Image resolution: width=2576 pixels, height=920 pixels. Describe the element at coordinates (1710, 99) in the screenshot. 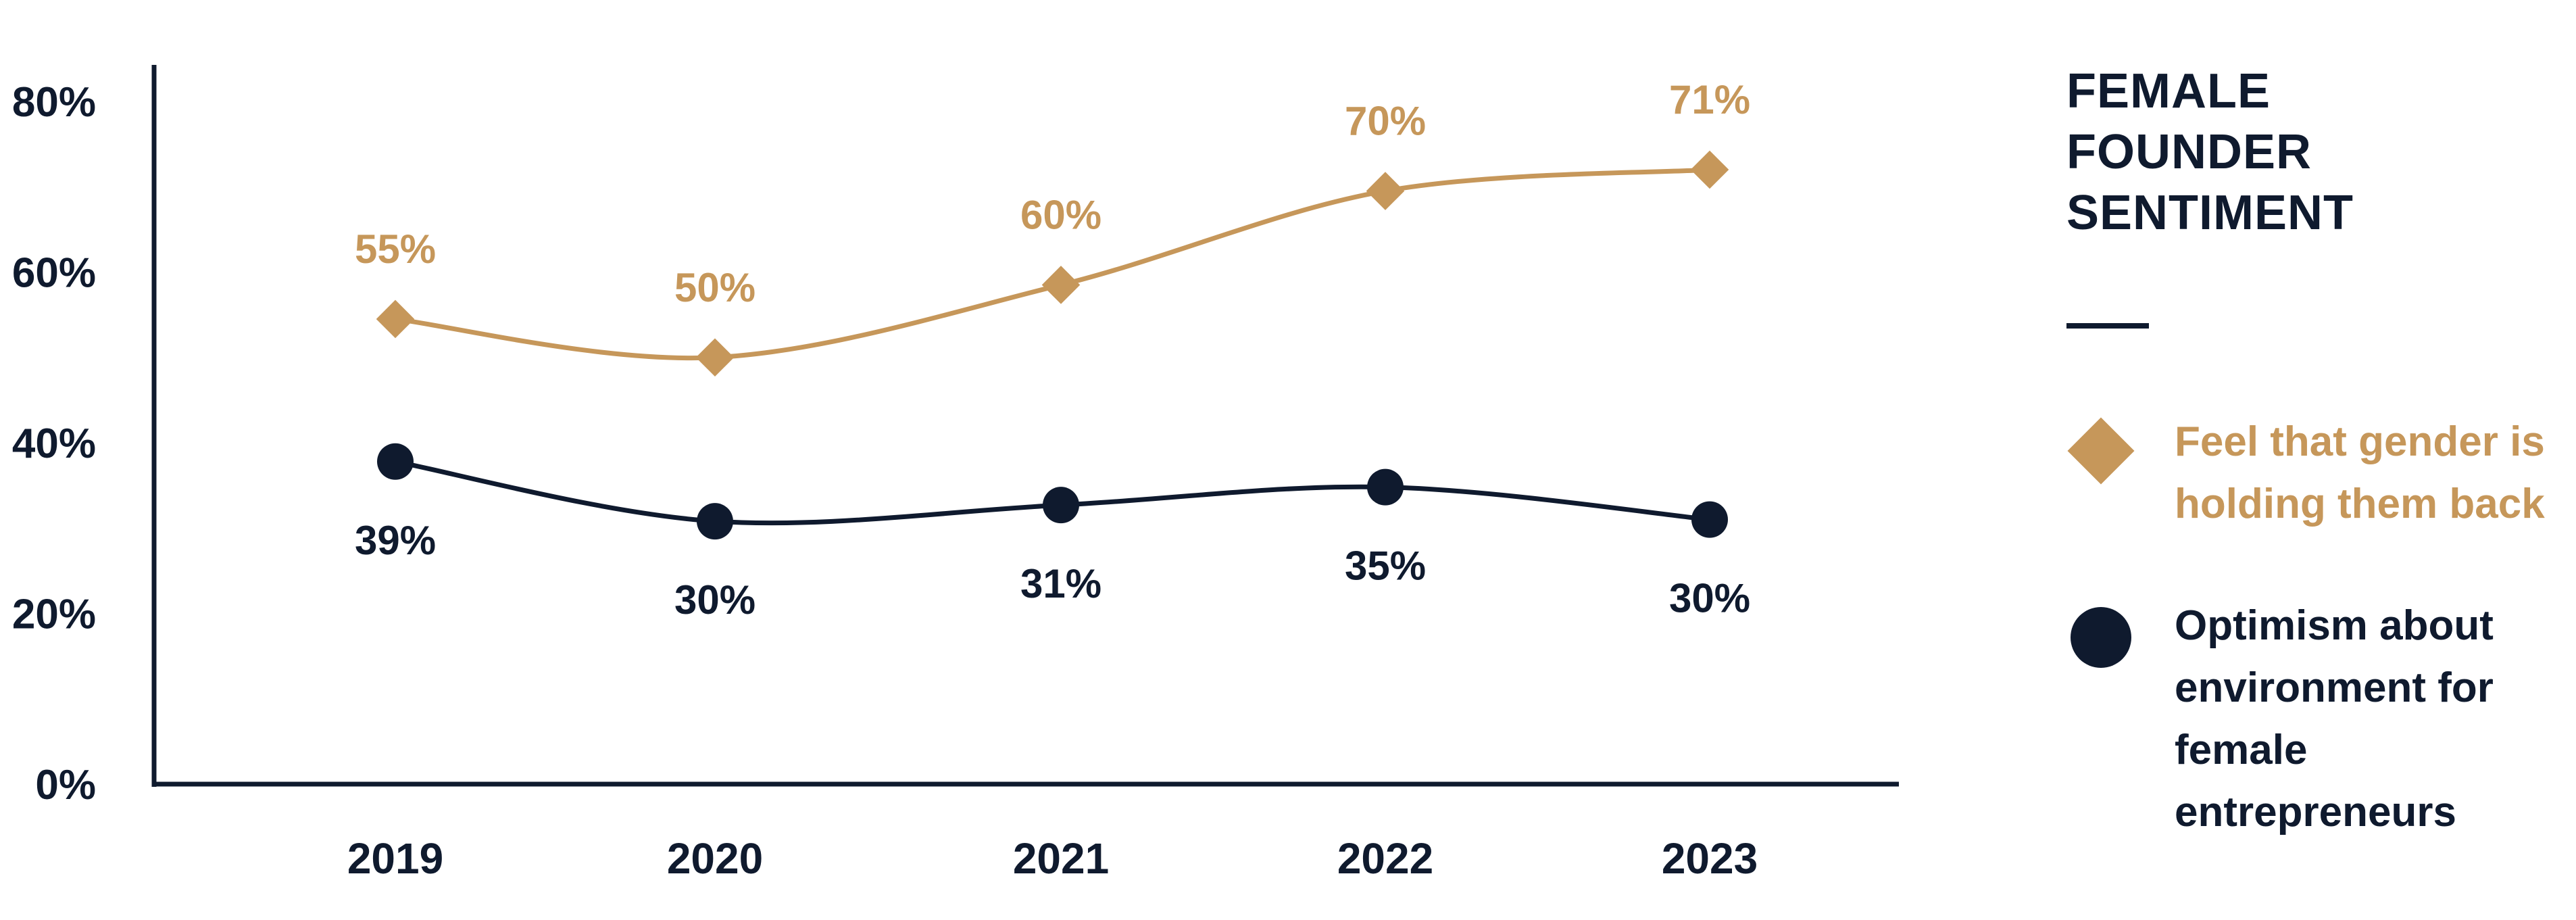

I see `data-label-gender: 71%` at that location.